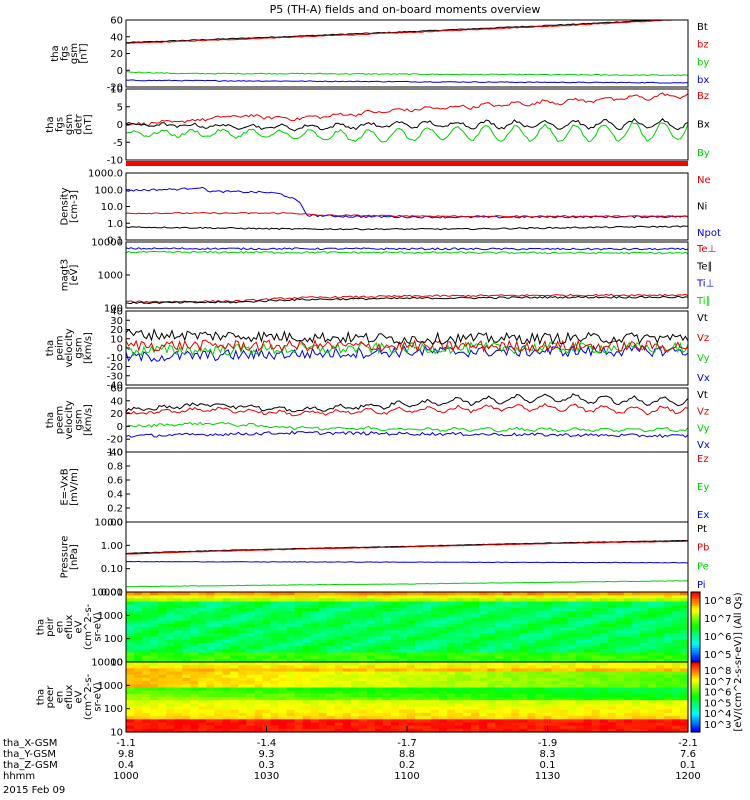 This screenshot has height=800, width=750. Describe the element at coordinates (112, 593) in the screenshot. I see `y-tick-label: 0.01` at that location.